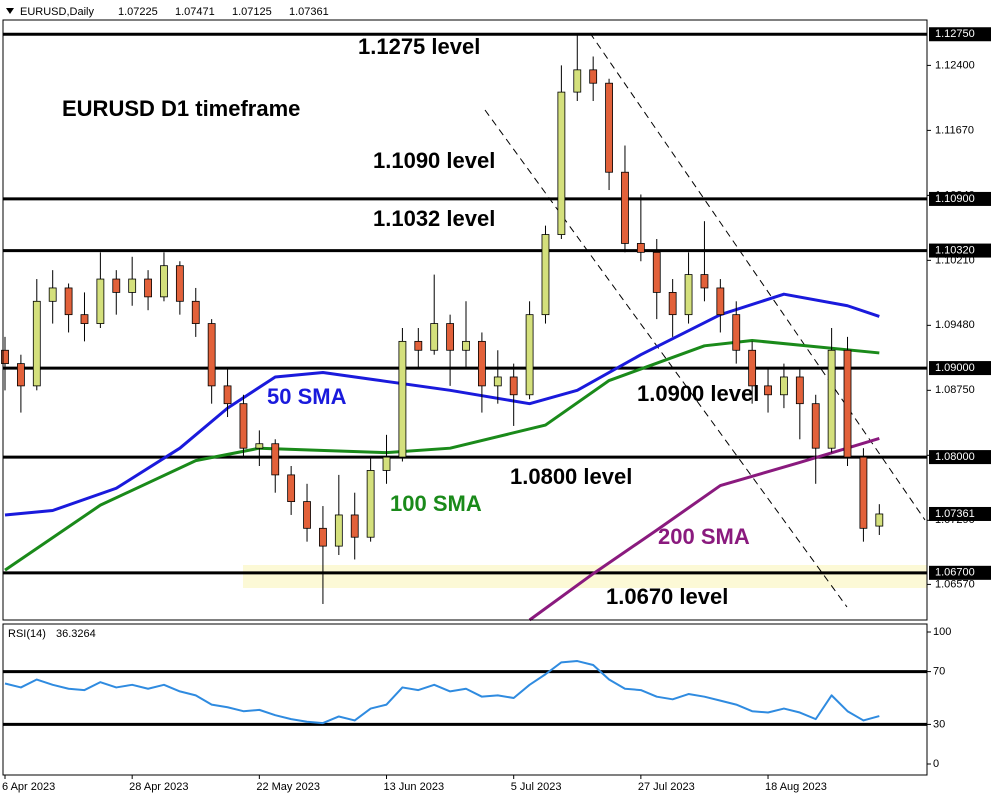 Image resolution: width=1000 pixels, height=800 pixels. What do you see at coordinates (57, 12) in the screenshot?
I see `symbol: EURUSD,Daily` at bounding box center [57, 12].